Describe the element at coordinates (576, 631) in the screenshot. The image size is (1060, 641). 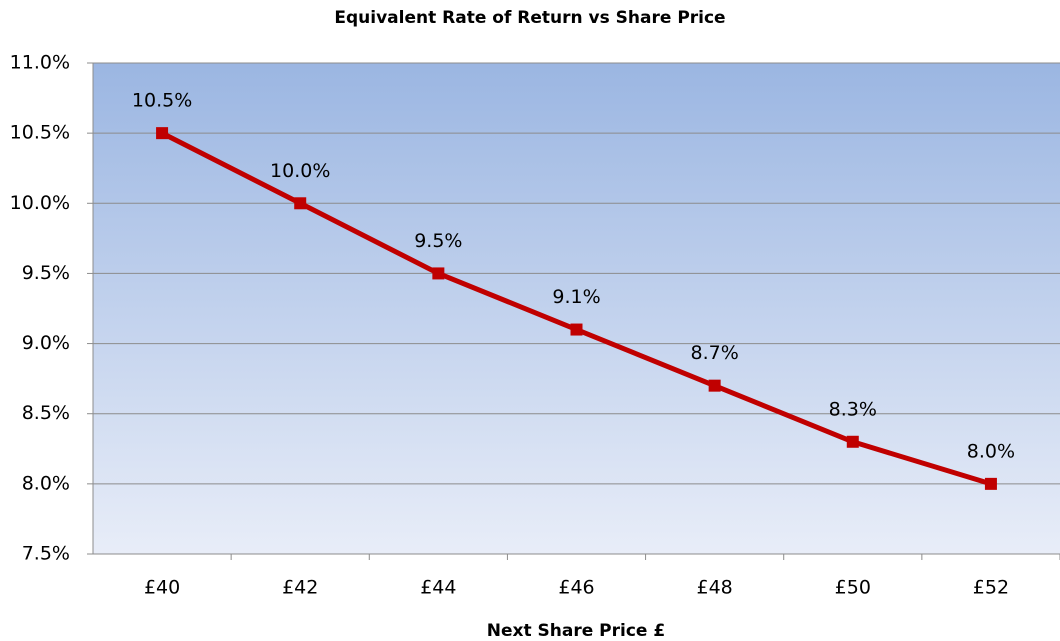
I see `x-axis-label: Next Share Price £` at that location.